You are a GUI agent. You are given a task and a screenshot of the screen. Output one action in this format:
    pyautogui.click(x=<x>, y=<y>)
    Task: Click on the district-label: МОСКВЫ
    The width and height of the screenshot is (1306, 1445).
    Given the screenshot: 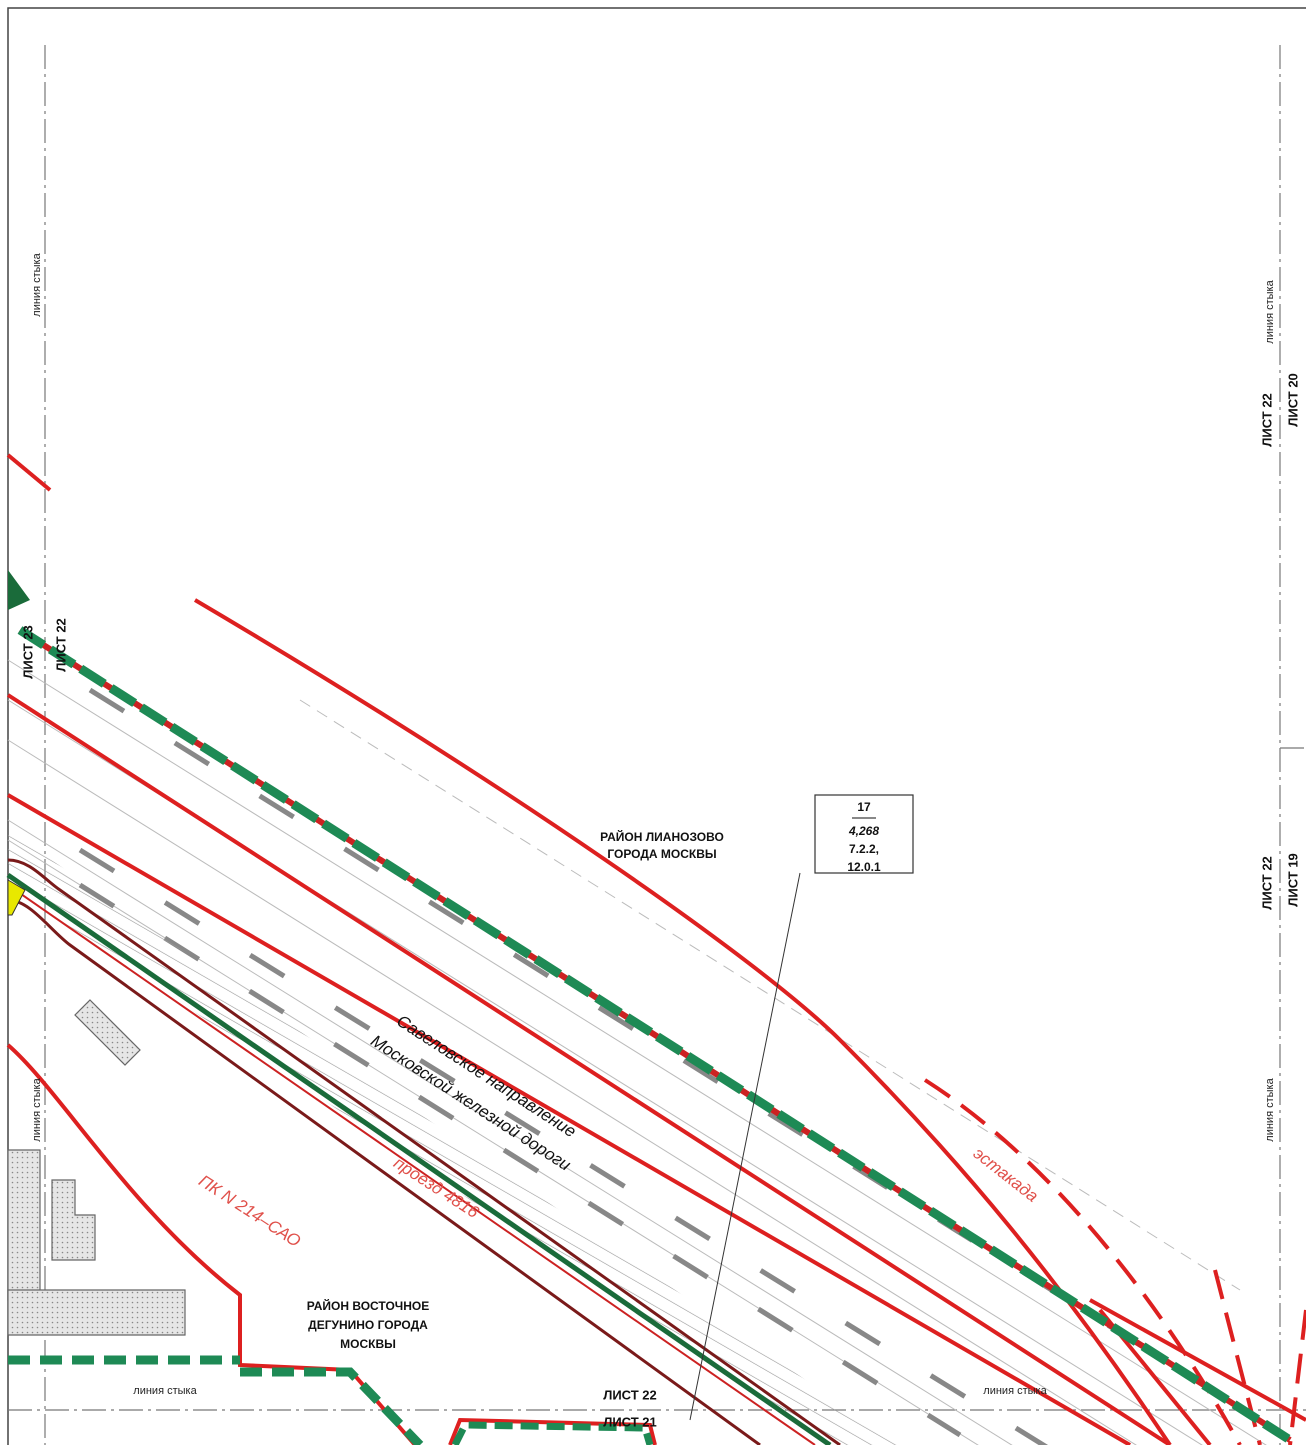 What is the action you would take?
    pyautogui.click(x=368, y=1344)
    